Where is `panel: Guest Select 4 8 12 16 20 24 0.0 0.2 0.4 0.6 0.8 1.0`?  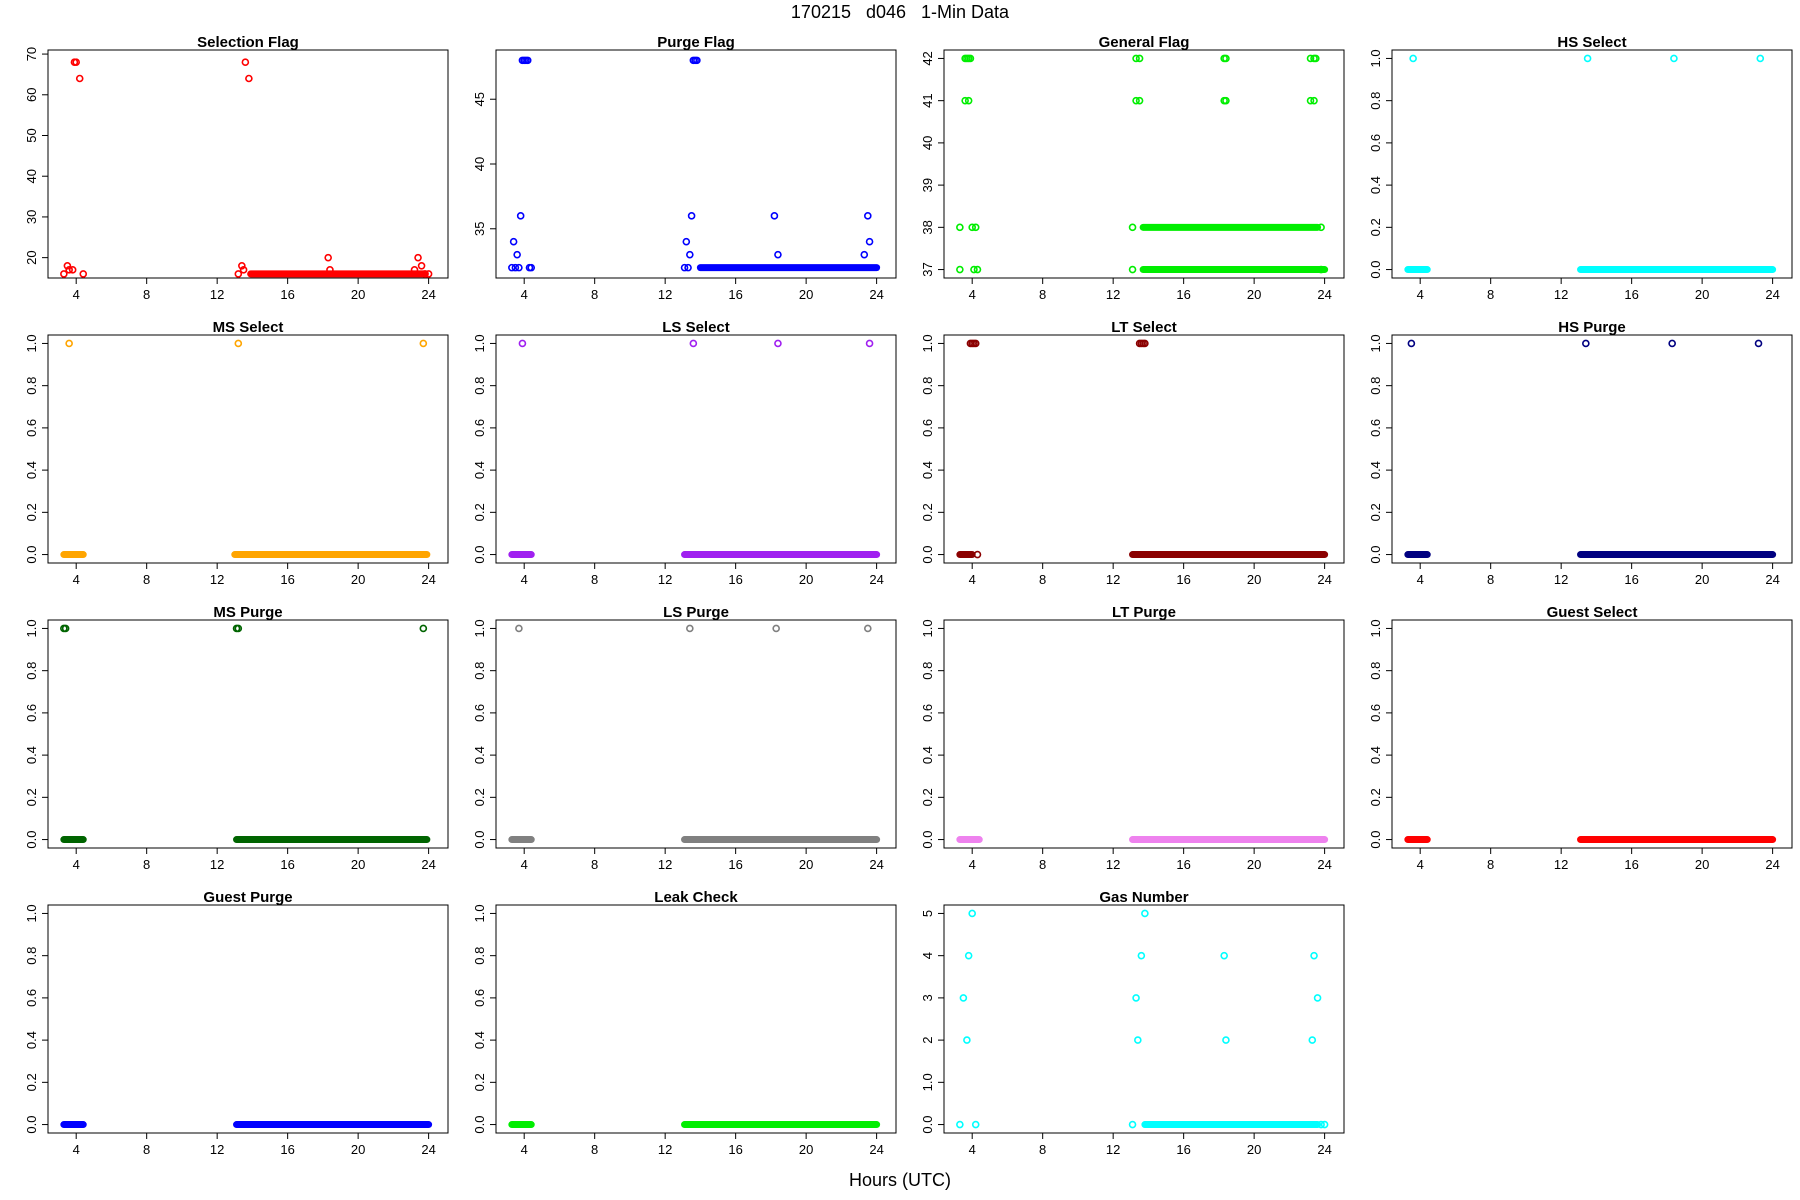 panel: Guest Select 4 8 12 16 20 24 0.0 0.2 0.4 0.6 0.8 1.0 is located at coordinates (1580, 738).